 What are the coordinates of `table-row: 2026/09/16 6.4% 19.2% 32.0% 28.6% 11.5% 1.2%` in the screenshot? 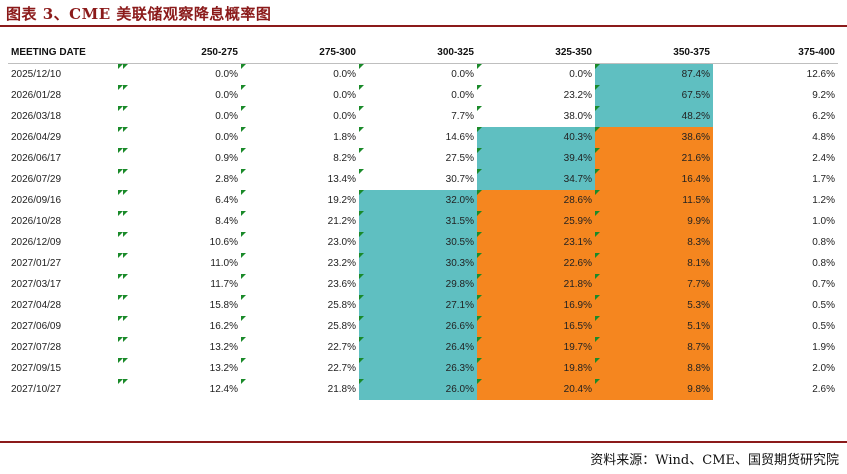 It's located at (423, 200).